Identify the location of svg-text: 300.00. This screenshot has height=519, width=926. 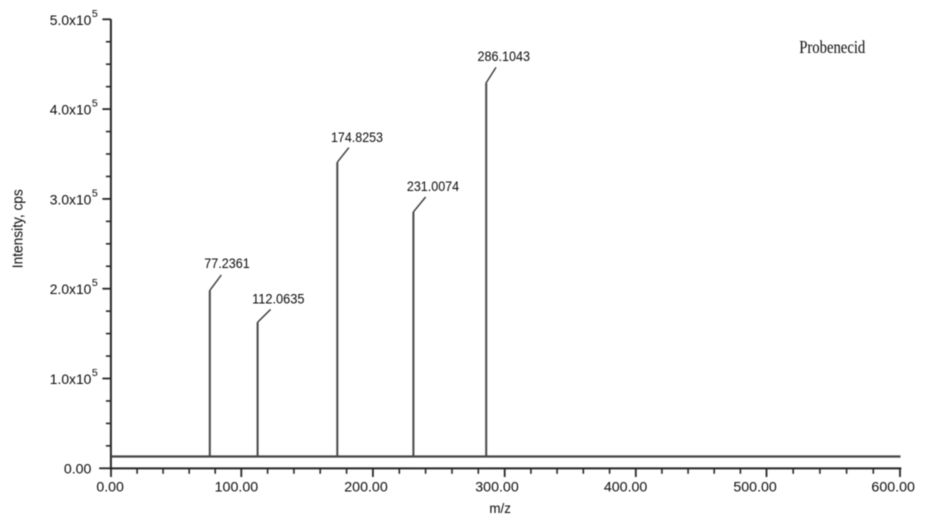
(497, 487).